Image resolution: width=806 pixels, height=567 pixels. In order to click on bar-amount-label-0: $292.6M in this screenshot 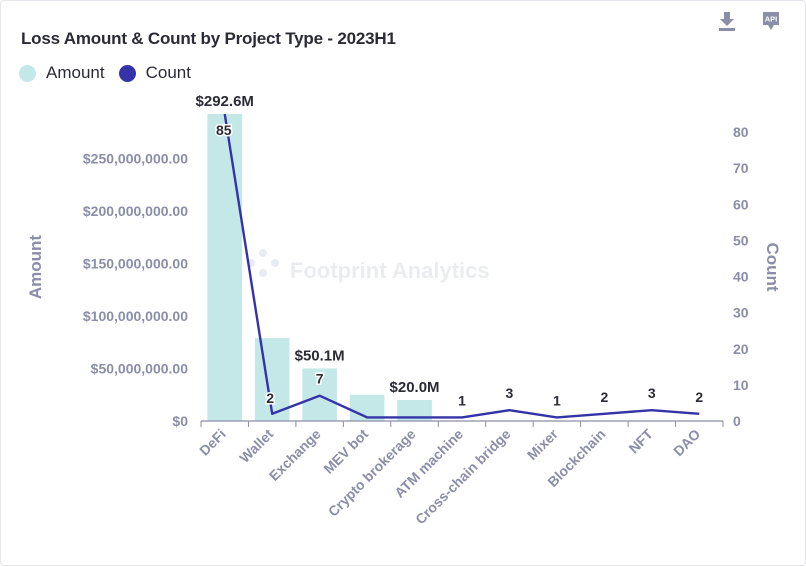, I will do `click(225, 101)`.